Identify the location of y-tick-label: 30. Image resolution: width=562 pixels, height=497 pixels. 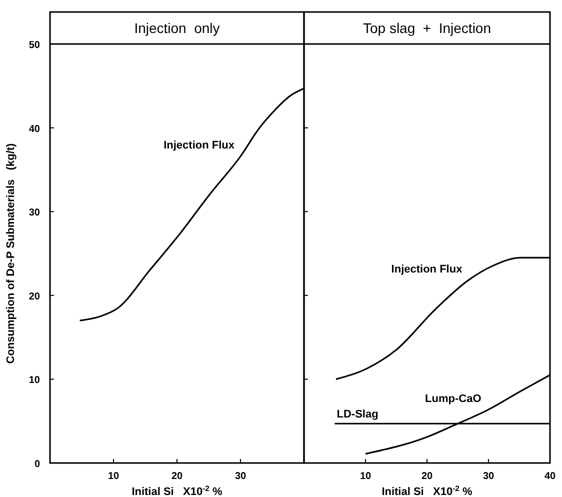
(34, 213).